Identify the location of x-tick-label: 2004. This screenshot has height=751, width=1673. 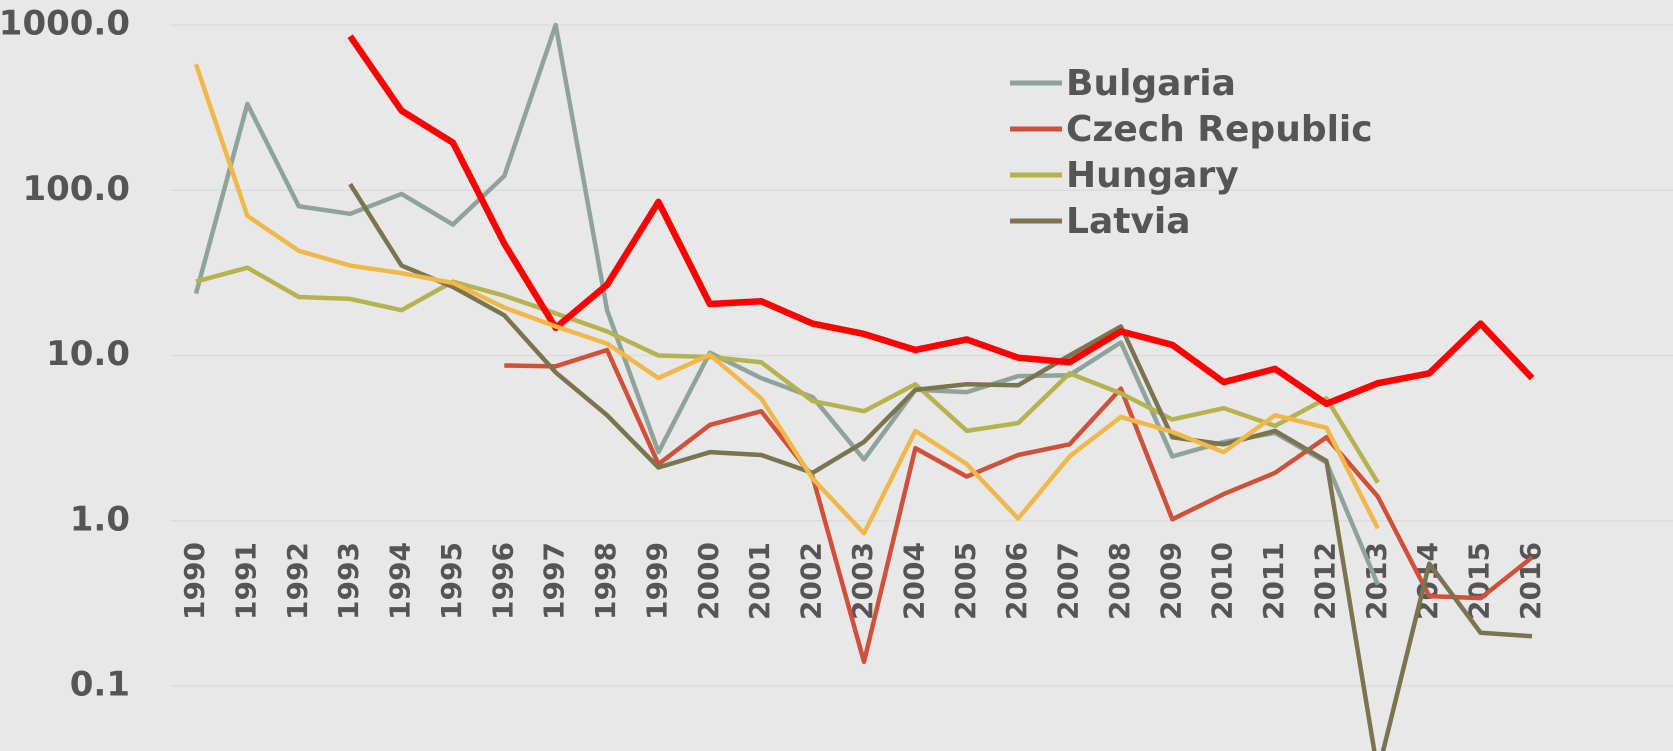
(913, 581).